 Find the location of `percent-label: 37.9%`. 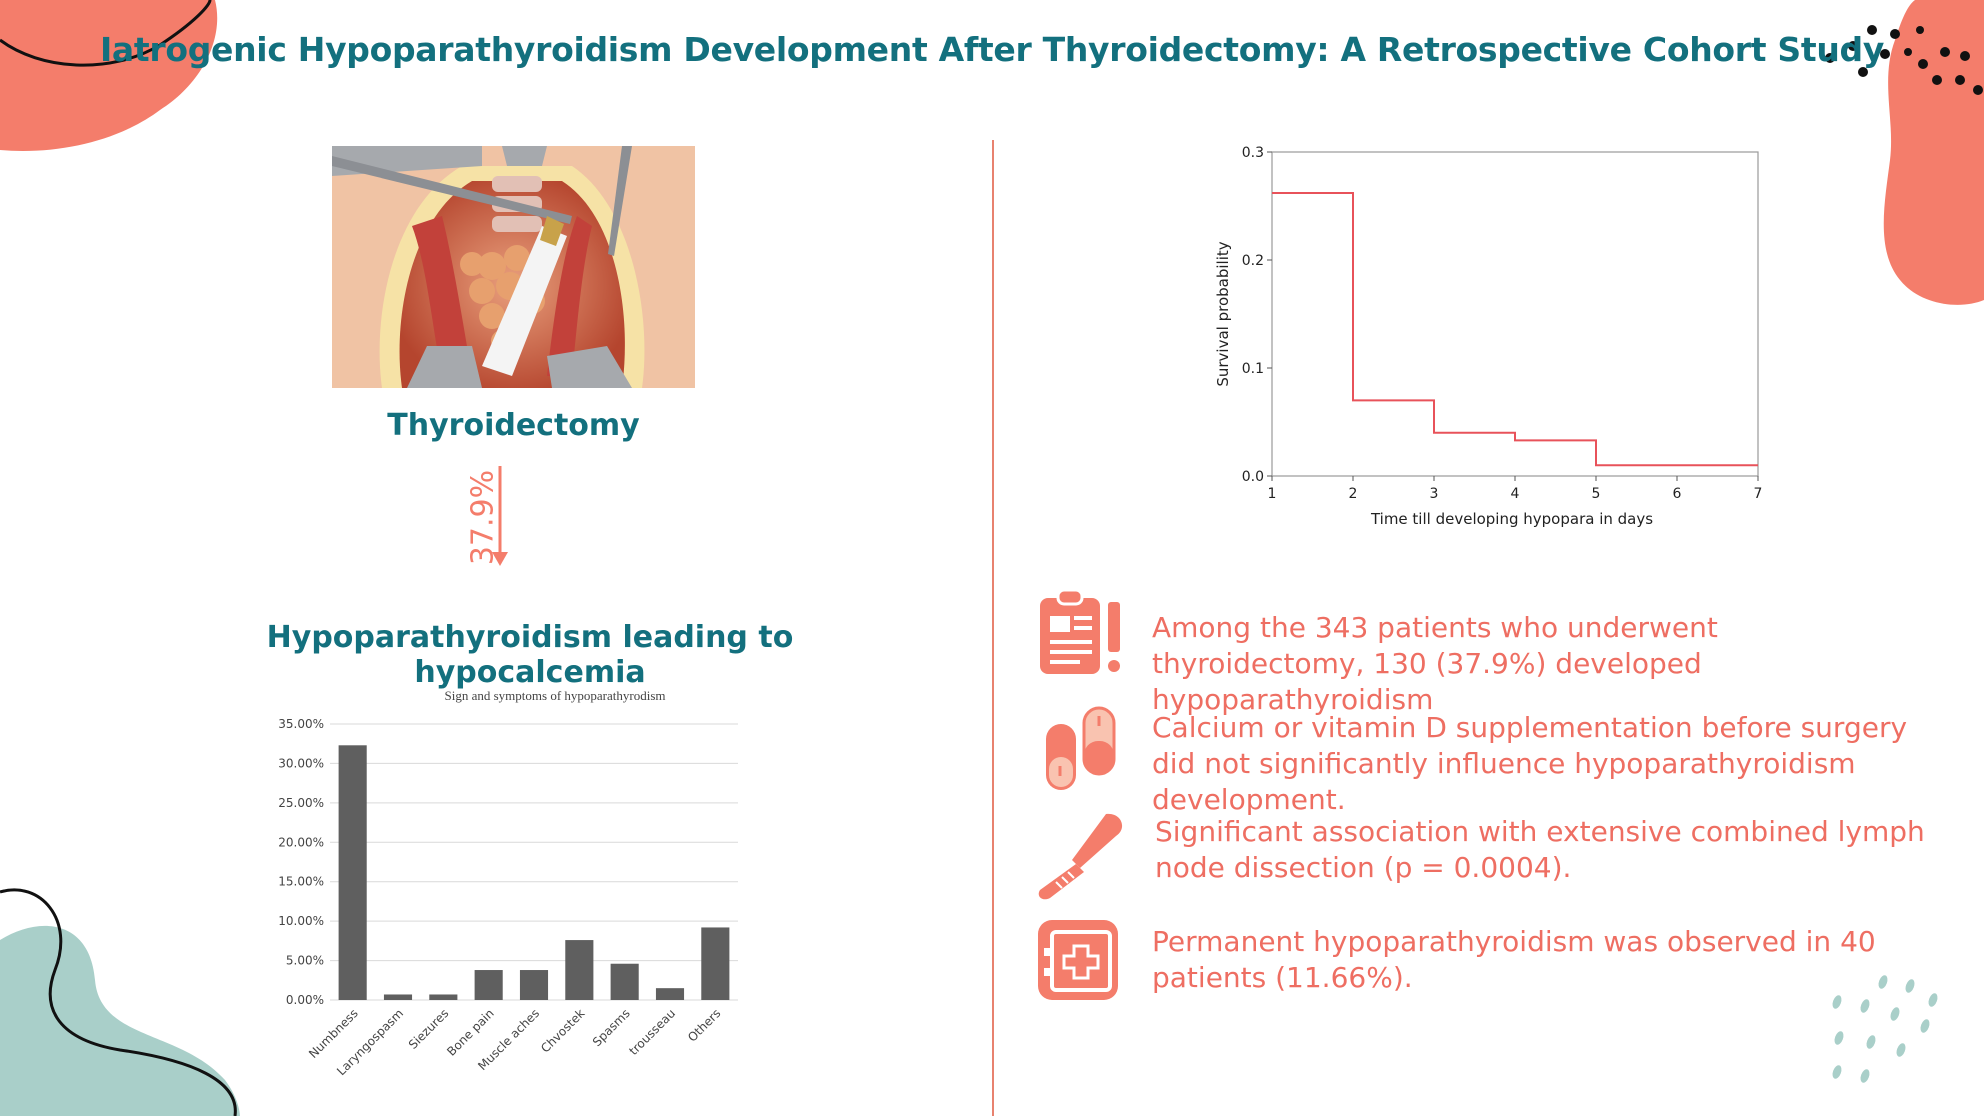

percent-label: 37.9% is located at coordinates (483, 517).